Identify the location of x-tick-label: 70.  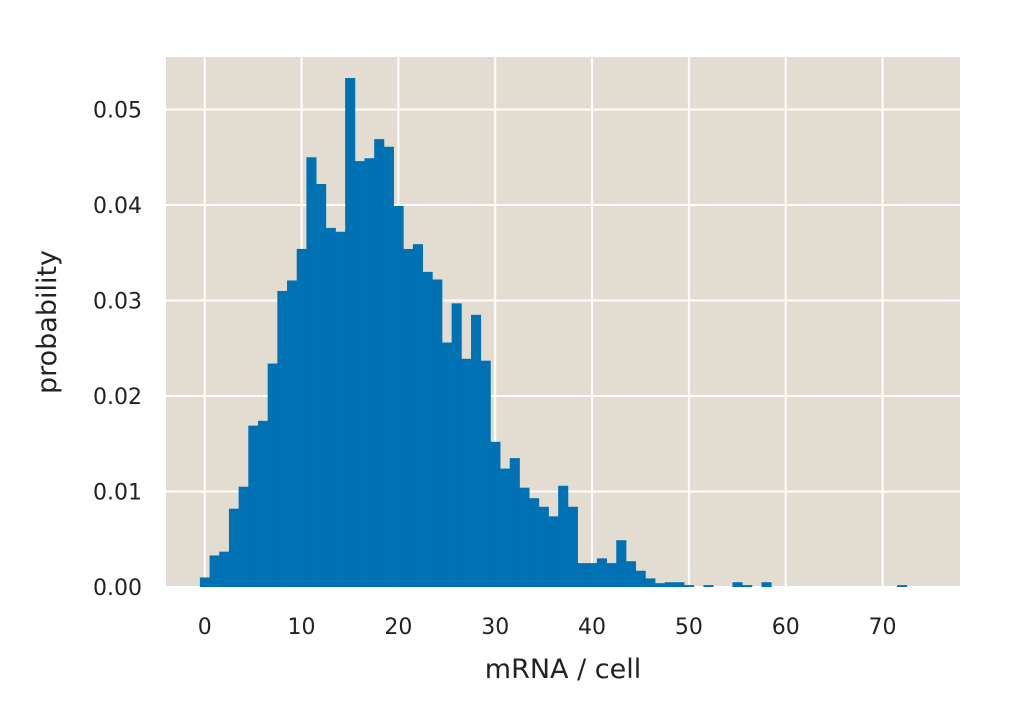
(883, 627).